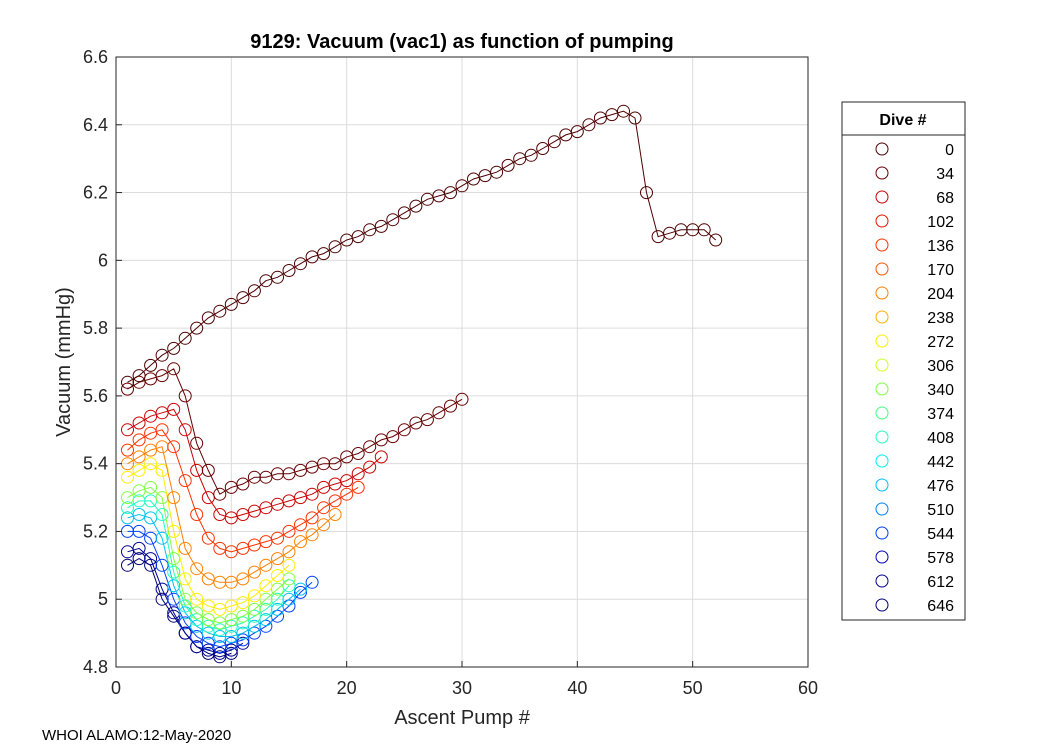  What do you see at coordinates (940, 534) in the screenshot?
I see `legend-label: 544` at bounding box center [940, 534].